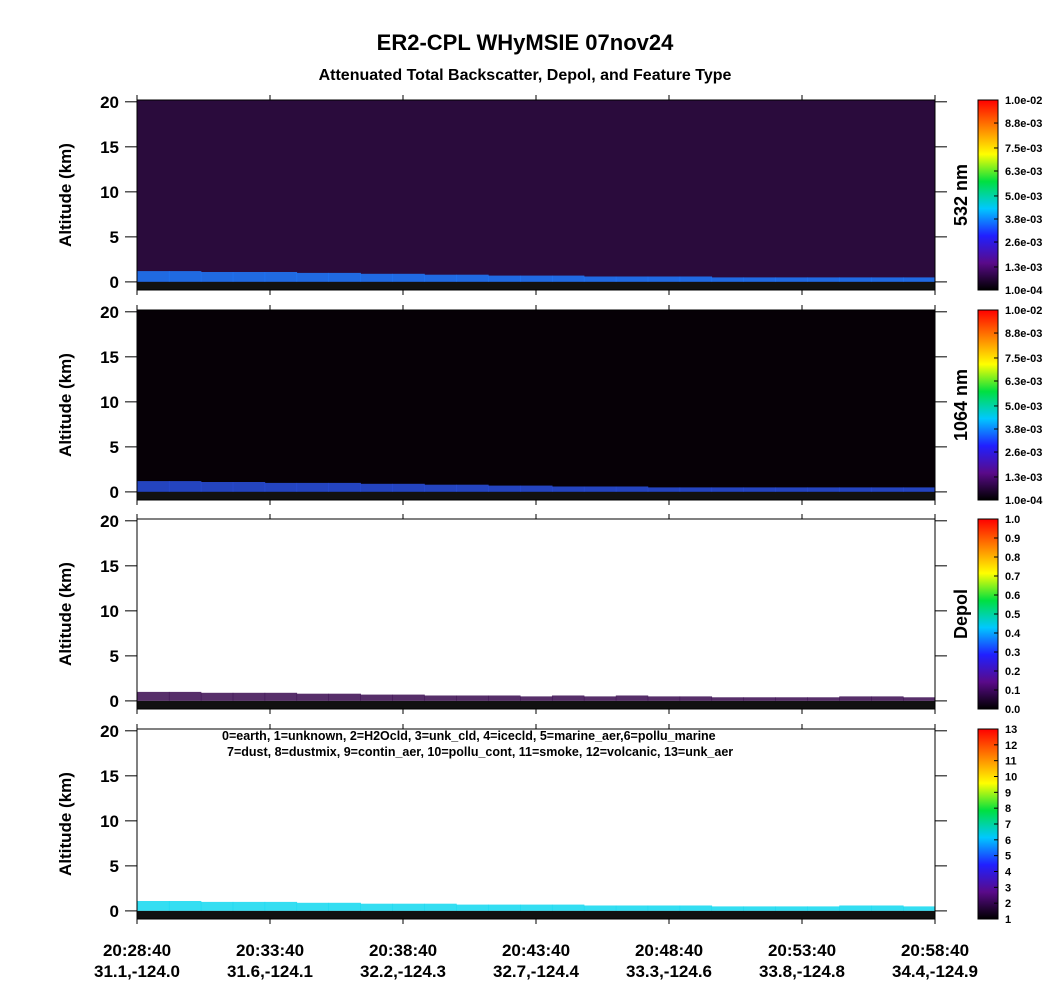  Describe the element at coordinates (1023, 268) in the screenshot. I see `colorbar-tick-label: 1.3e-03` at that location.